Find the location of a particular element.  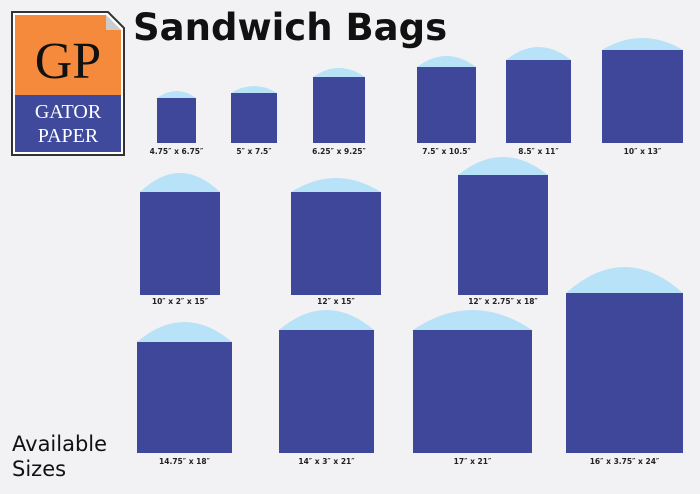

footer-text: Available is located at coordinates (59, 444).